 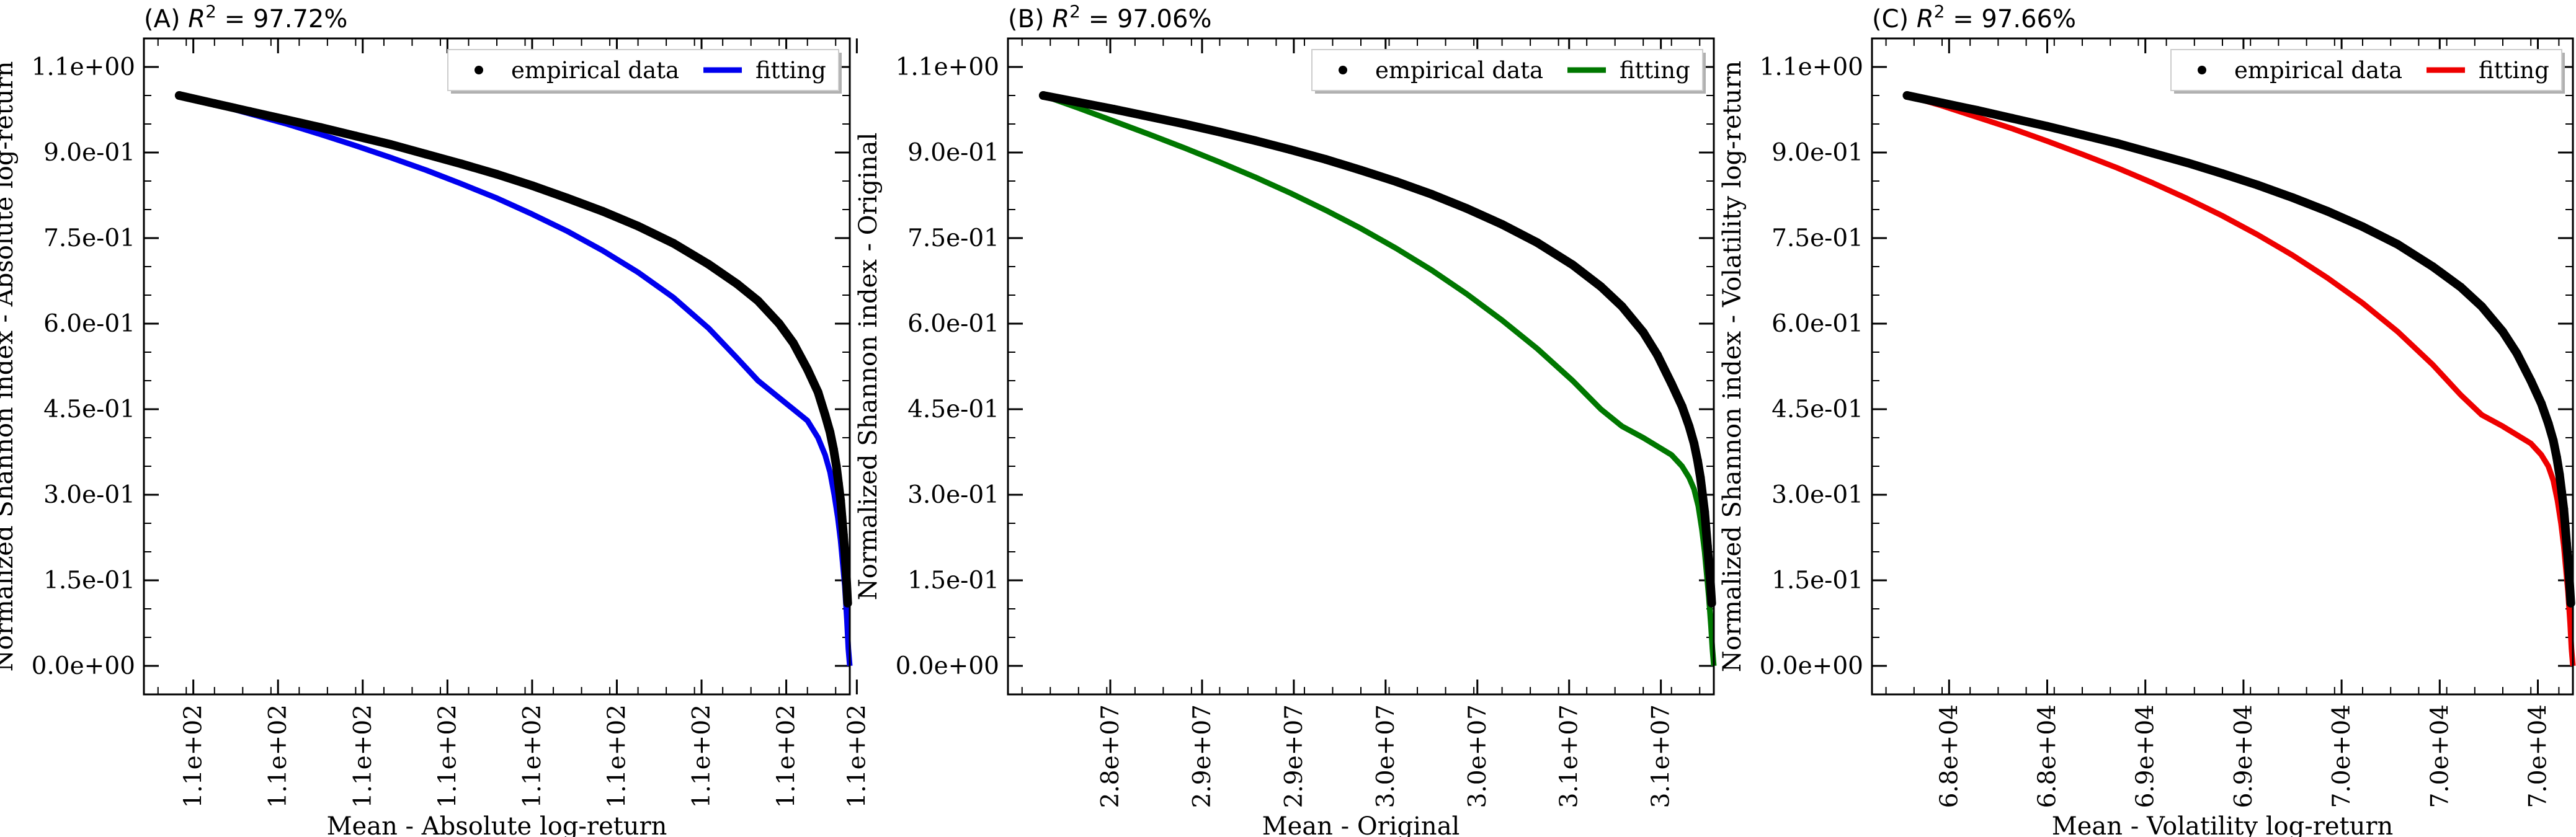 What do you see at coordinates (1818, 409) in the screenshot?
I see `y-tick-label: 4.5e-01` at bounding box center [1818, 409].